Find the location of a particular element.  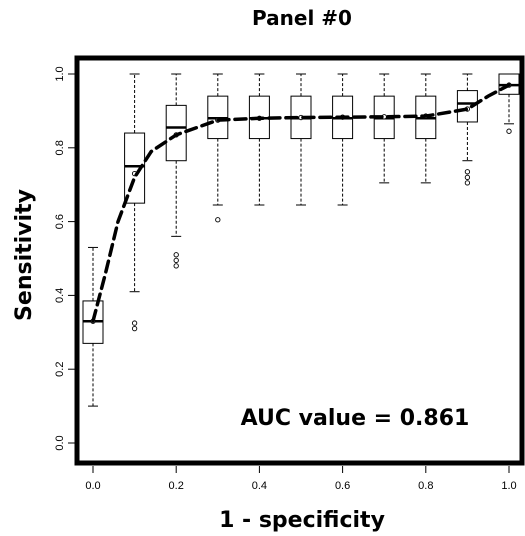

x-tick-label: 0.0 is located at coordinates (92, 486).